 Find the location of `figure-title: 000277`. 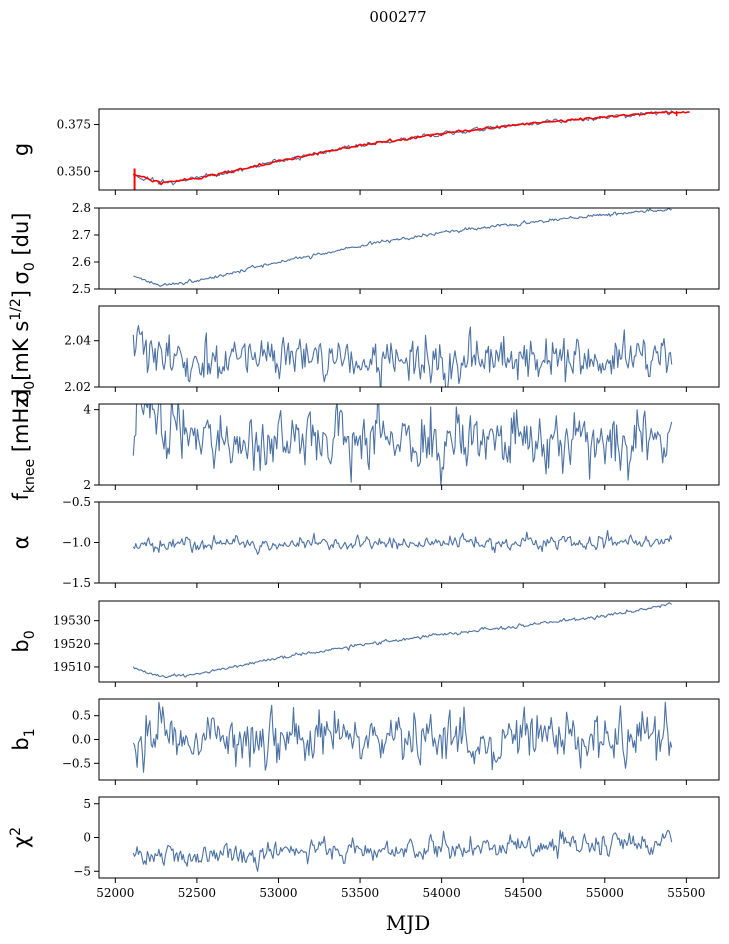

figure-title: 000277 is located at coordinates (397, 17).